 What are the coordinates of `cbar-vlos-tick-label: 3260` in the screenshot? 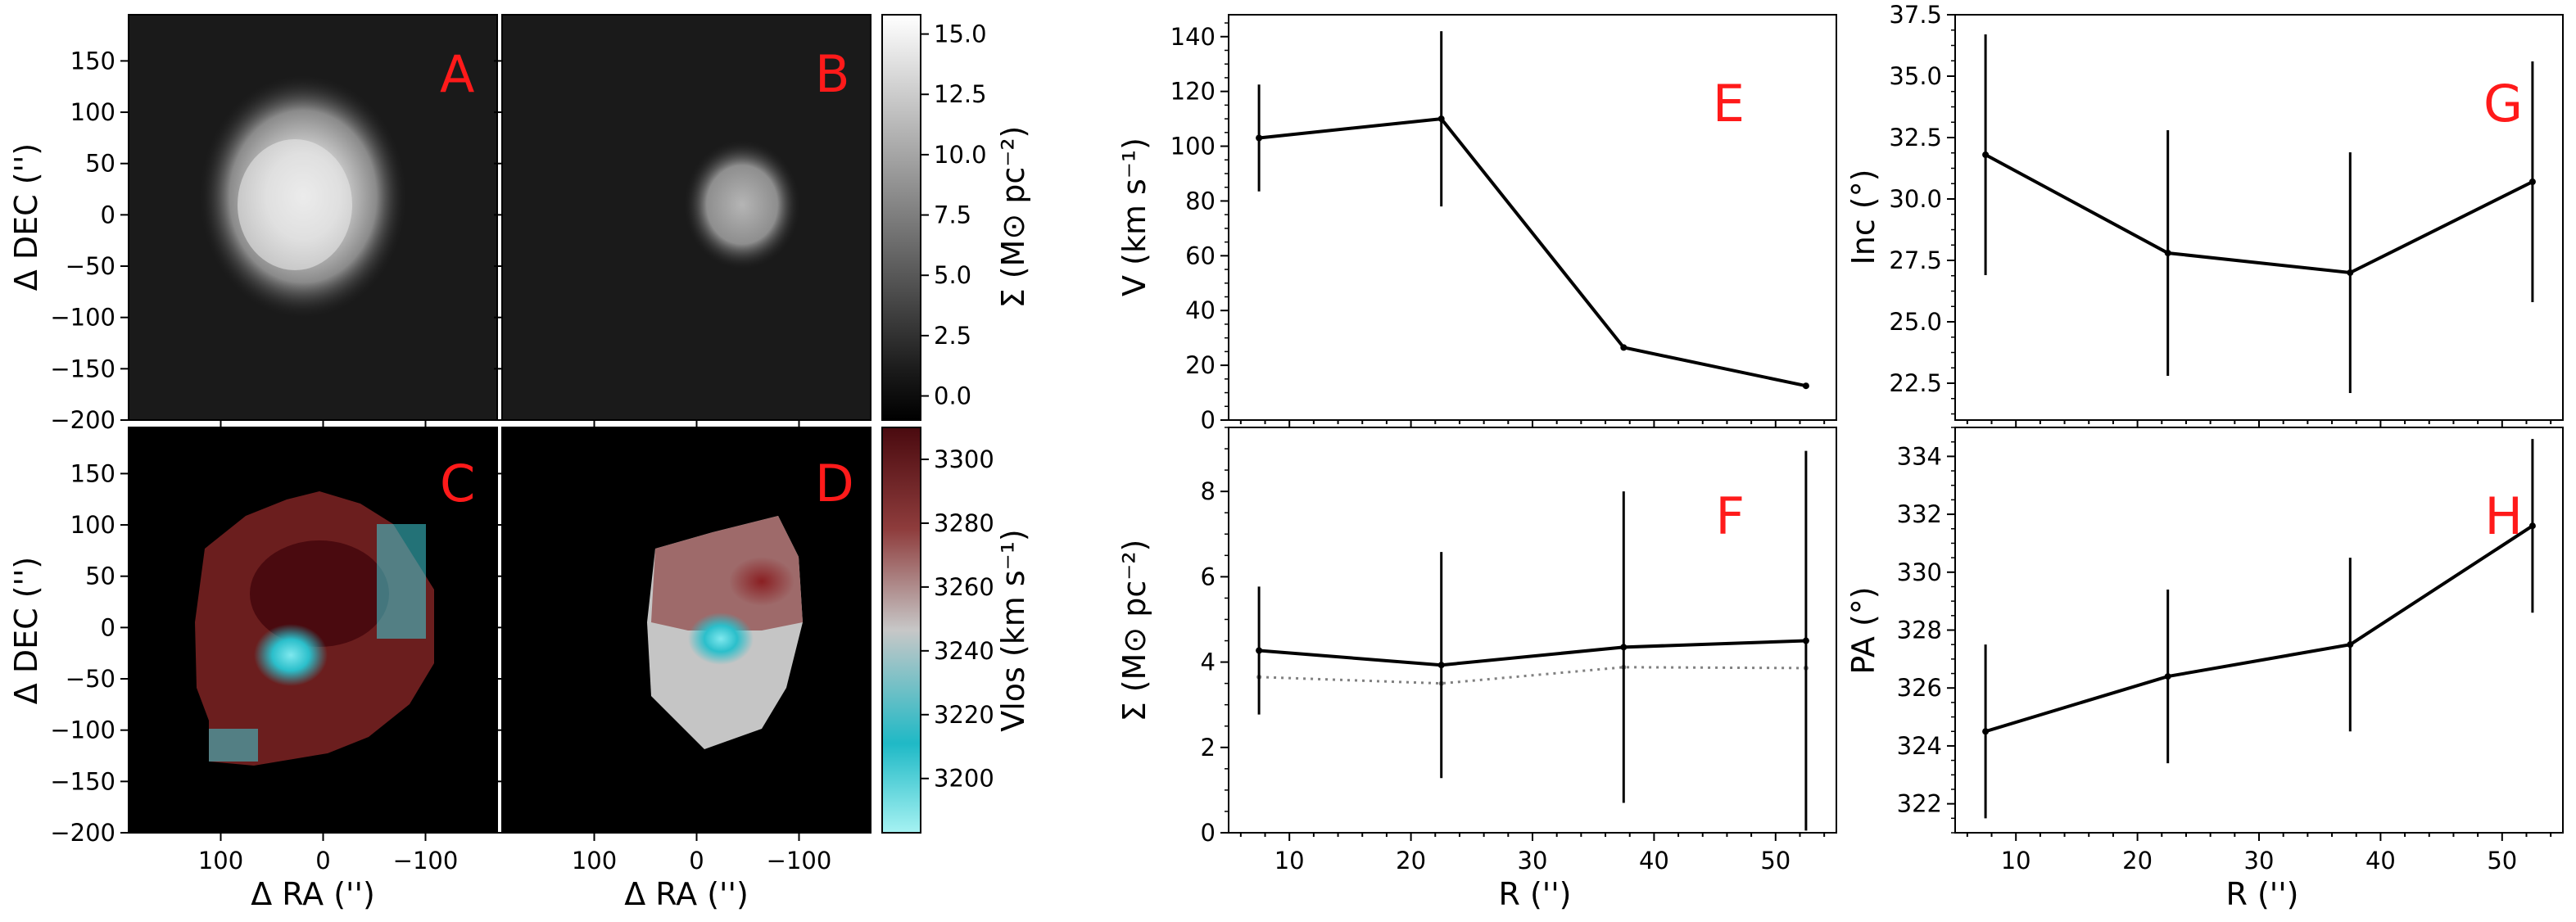 It's located at (964, 587).